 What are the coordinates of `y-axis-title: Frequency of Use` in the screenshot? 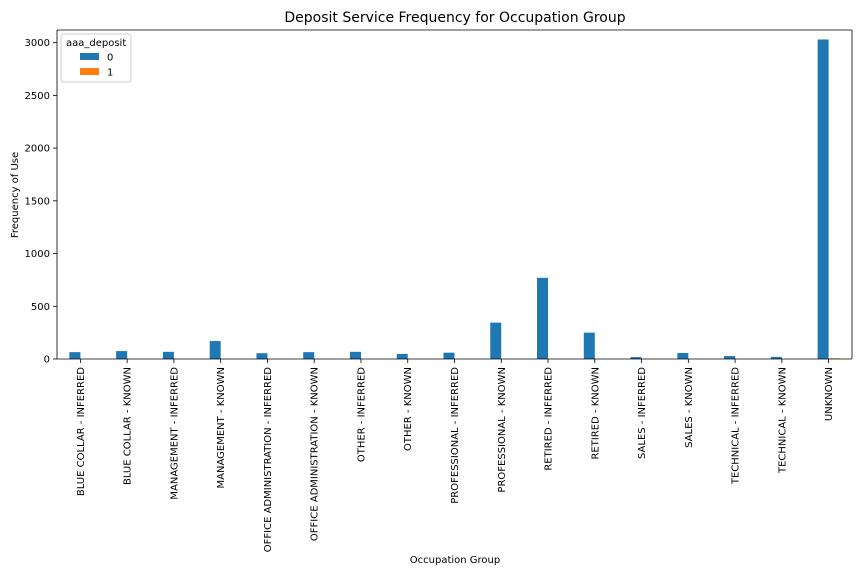 It's located at (15, 195).